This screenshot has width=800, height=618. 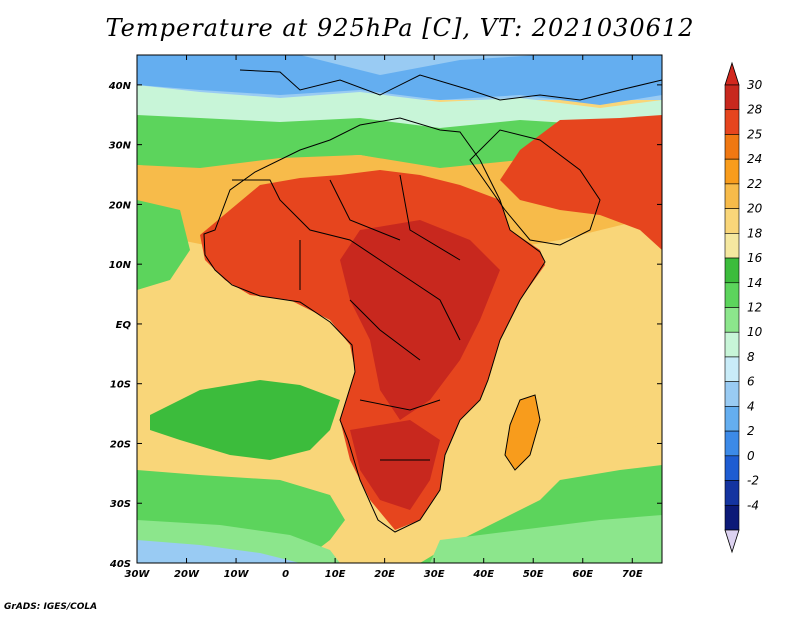 I want to click on madagascar-coast, so click(x=522, y=432).